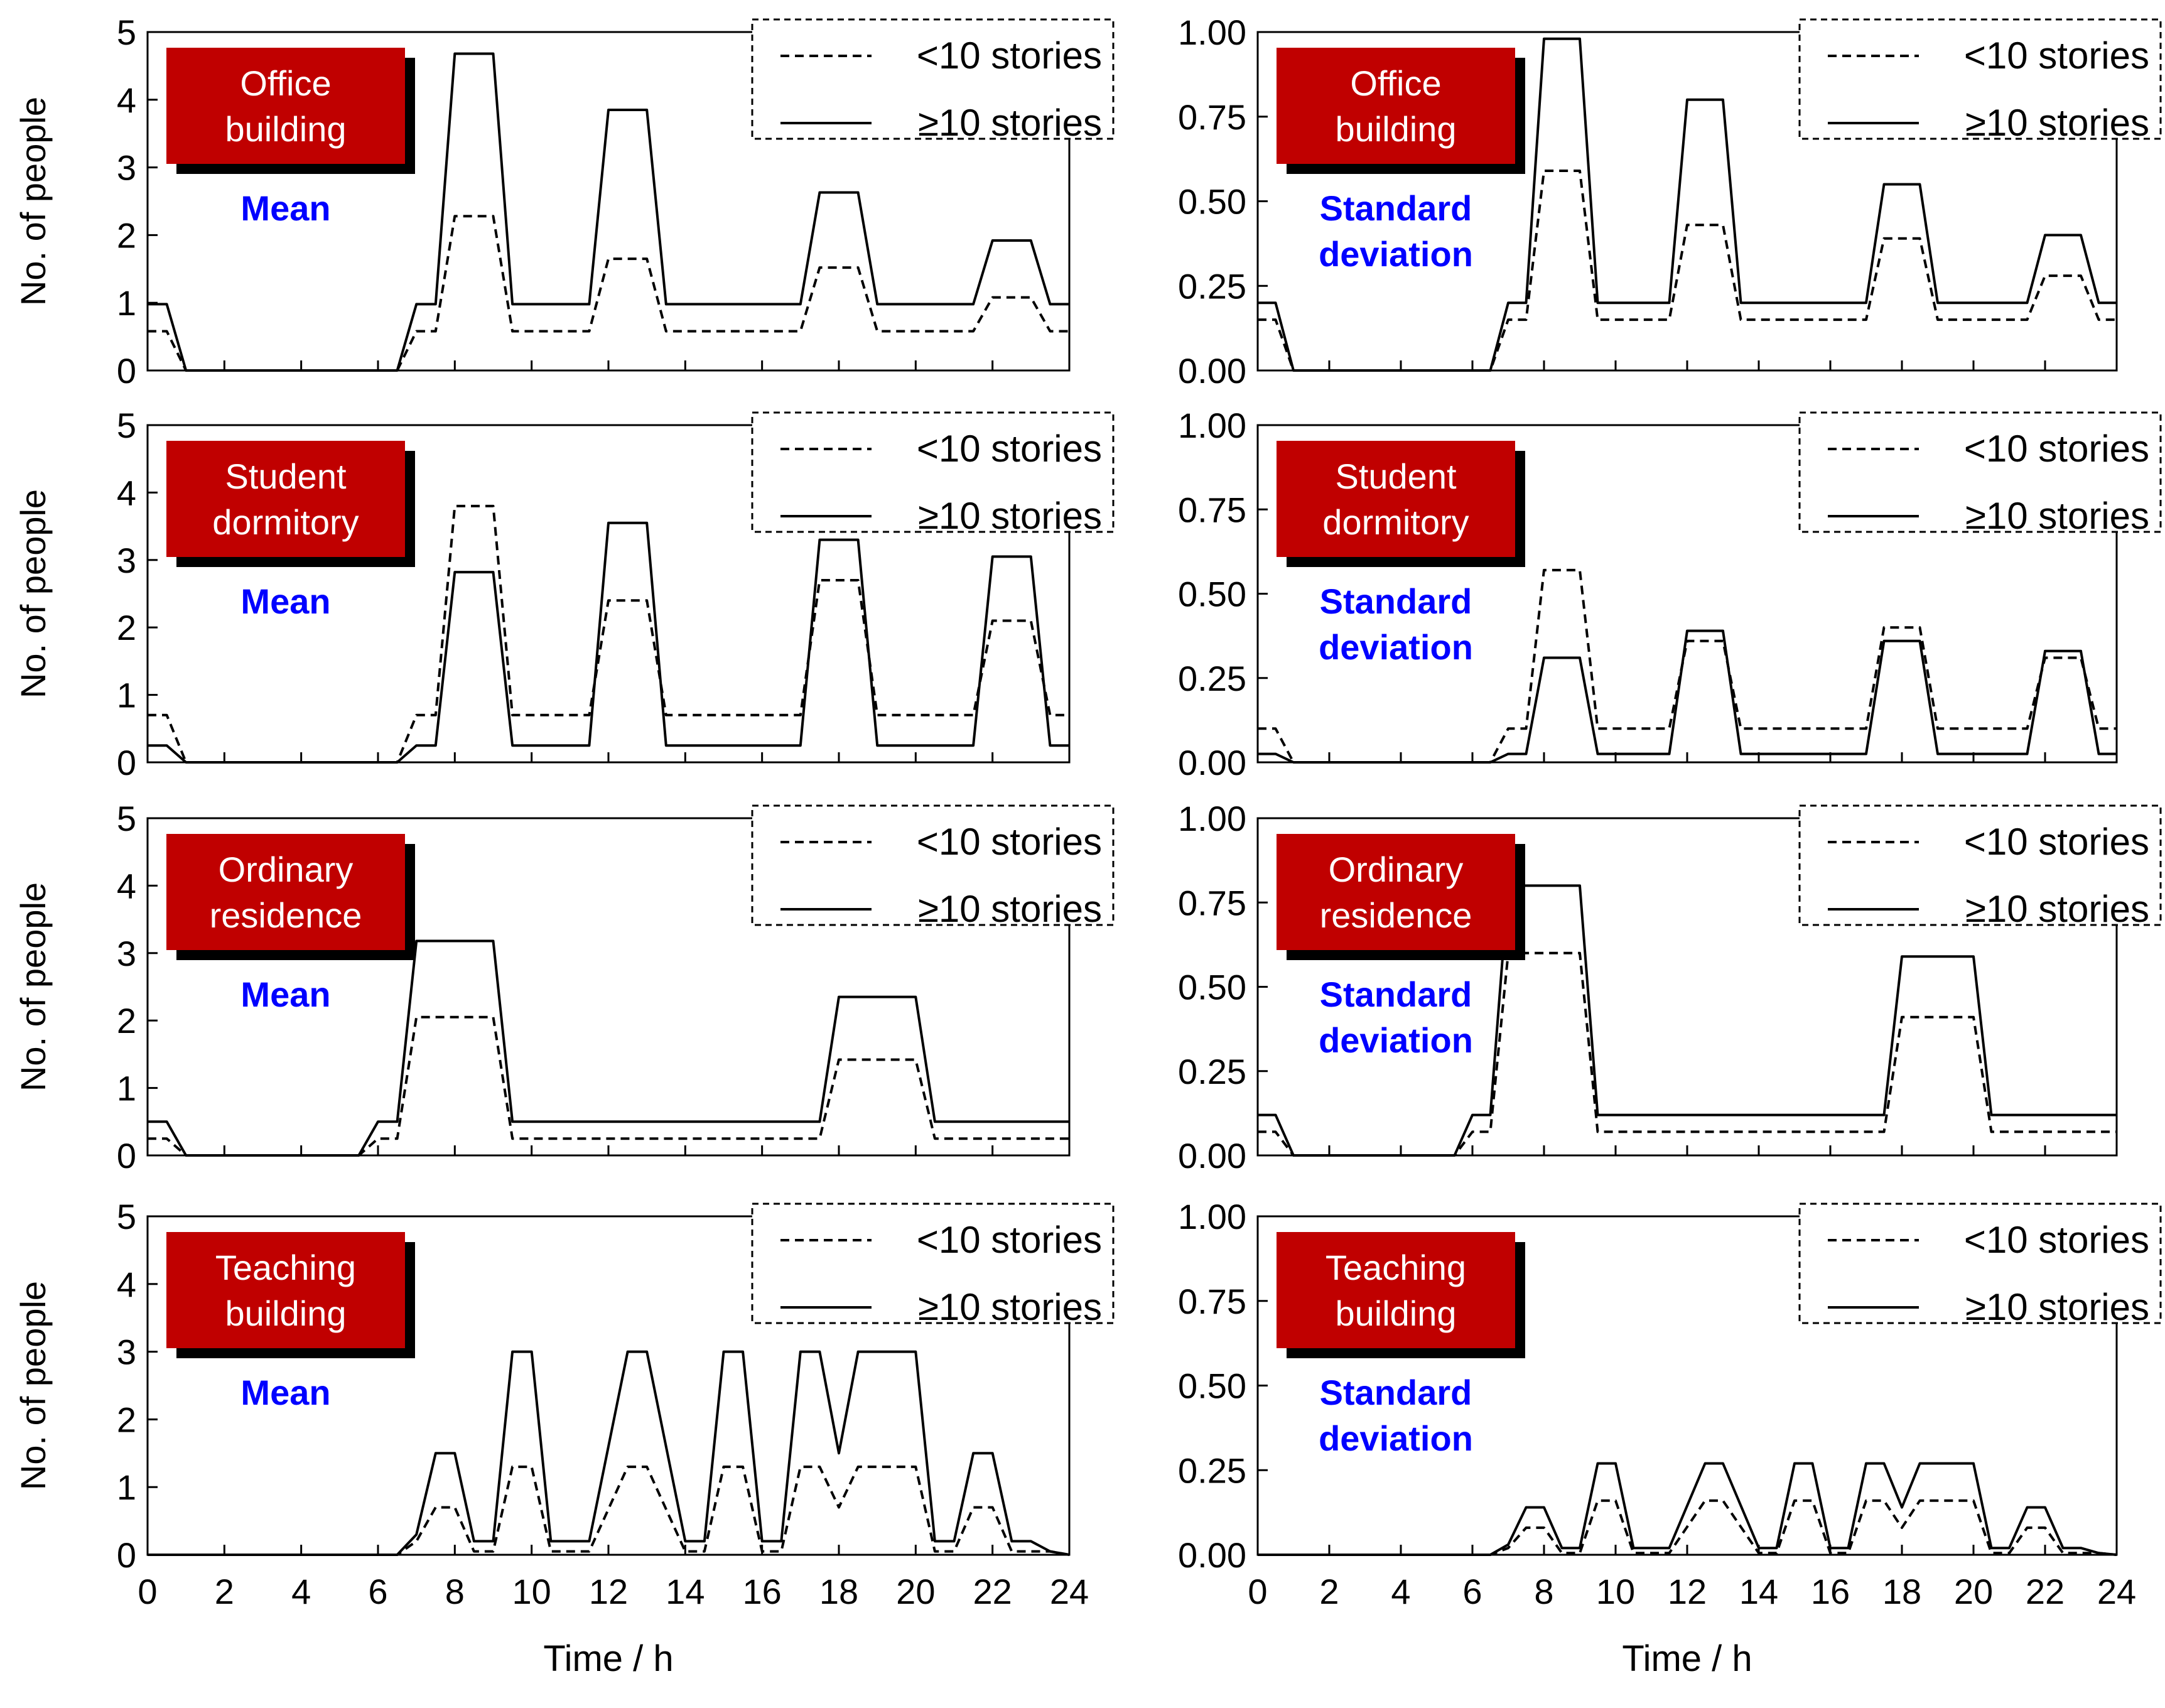 Image resolution: width=2165 pixels, height=1708 pixels. Describe the element at coordinates (1395, 1267) in the screenshot. I see `building-label-text: Teaching` at that location.